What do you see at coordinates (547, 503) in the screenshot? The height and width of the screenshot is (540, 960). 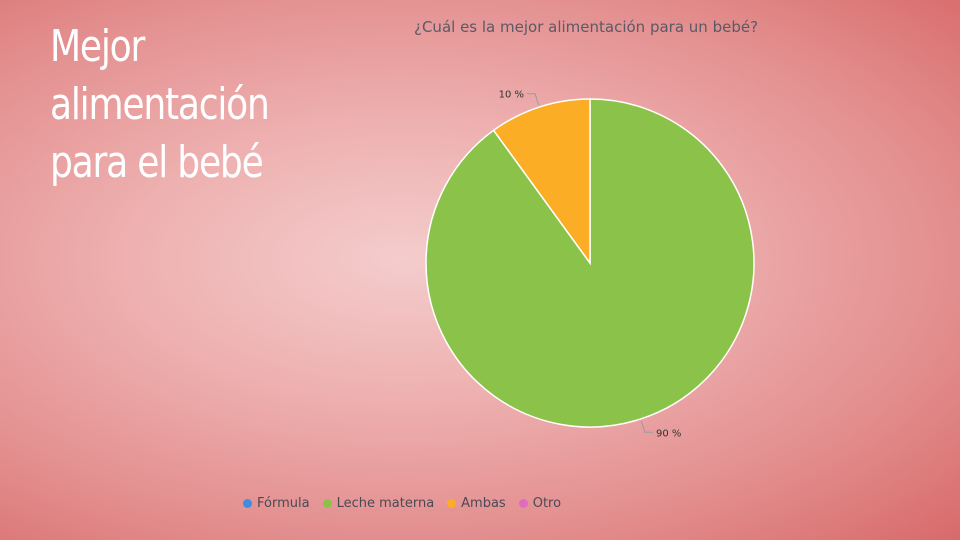 I see `legend-label-otro: Otro` at bounding box center [547, 503].